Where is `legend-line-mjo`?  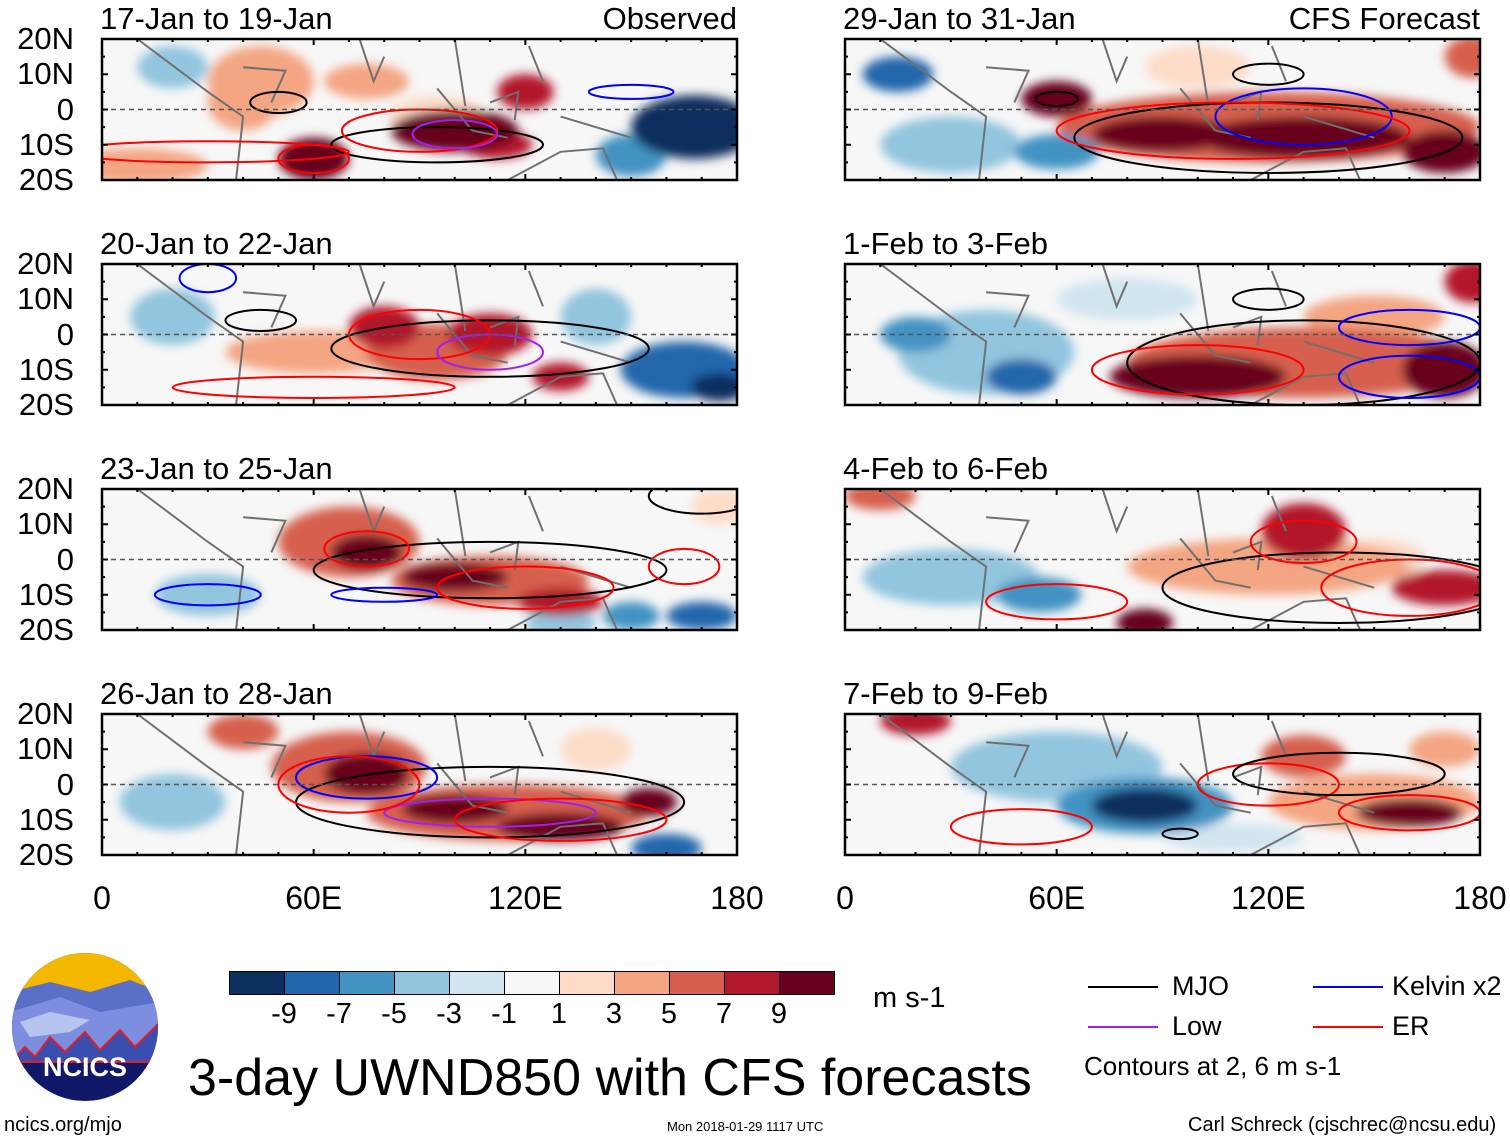
legend-line-mjo is located at coordinates (1123, 987).